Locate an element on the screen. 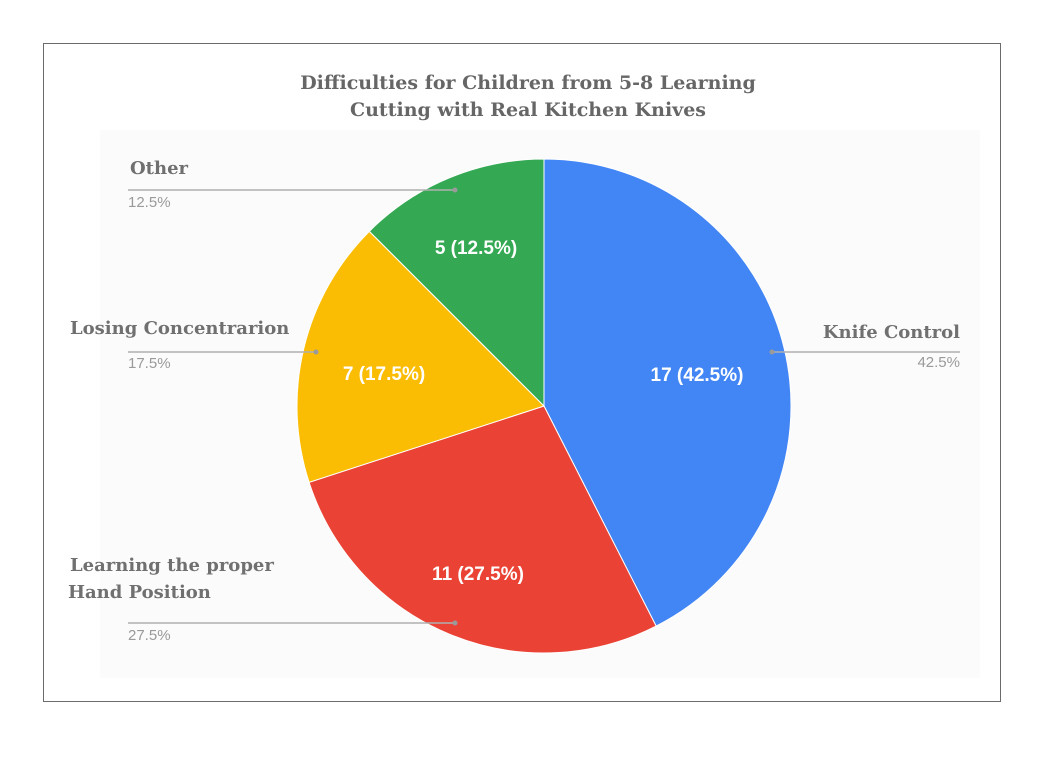 The width and height of the screenshot is (1056, 757). pie-slice-other is located at coordinates (456, 283).